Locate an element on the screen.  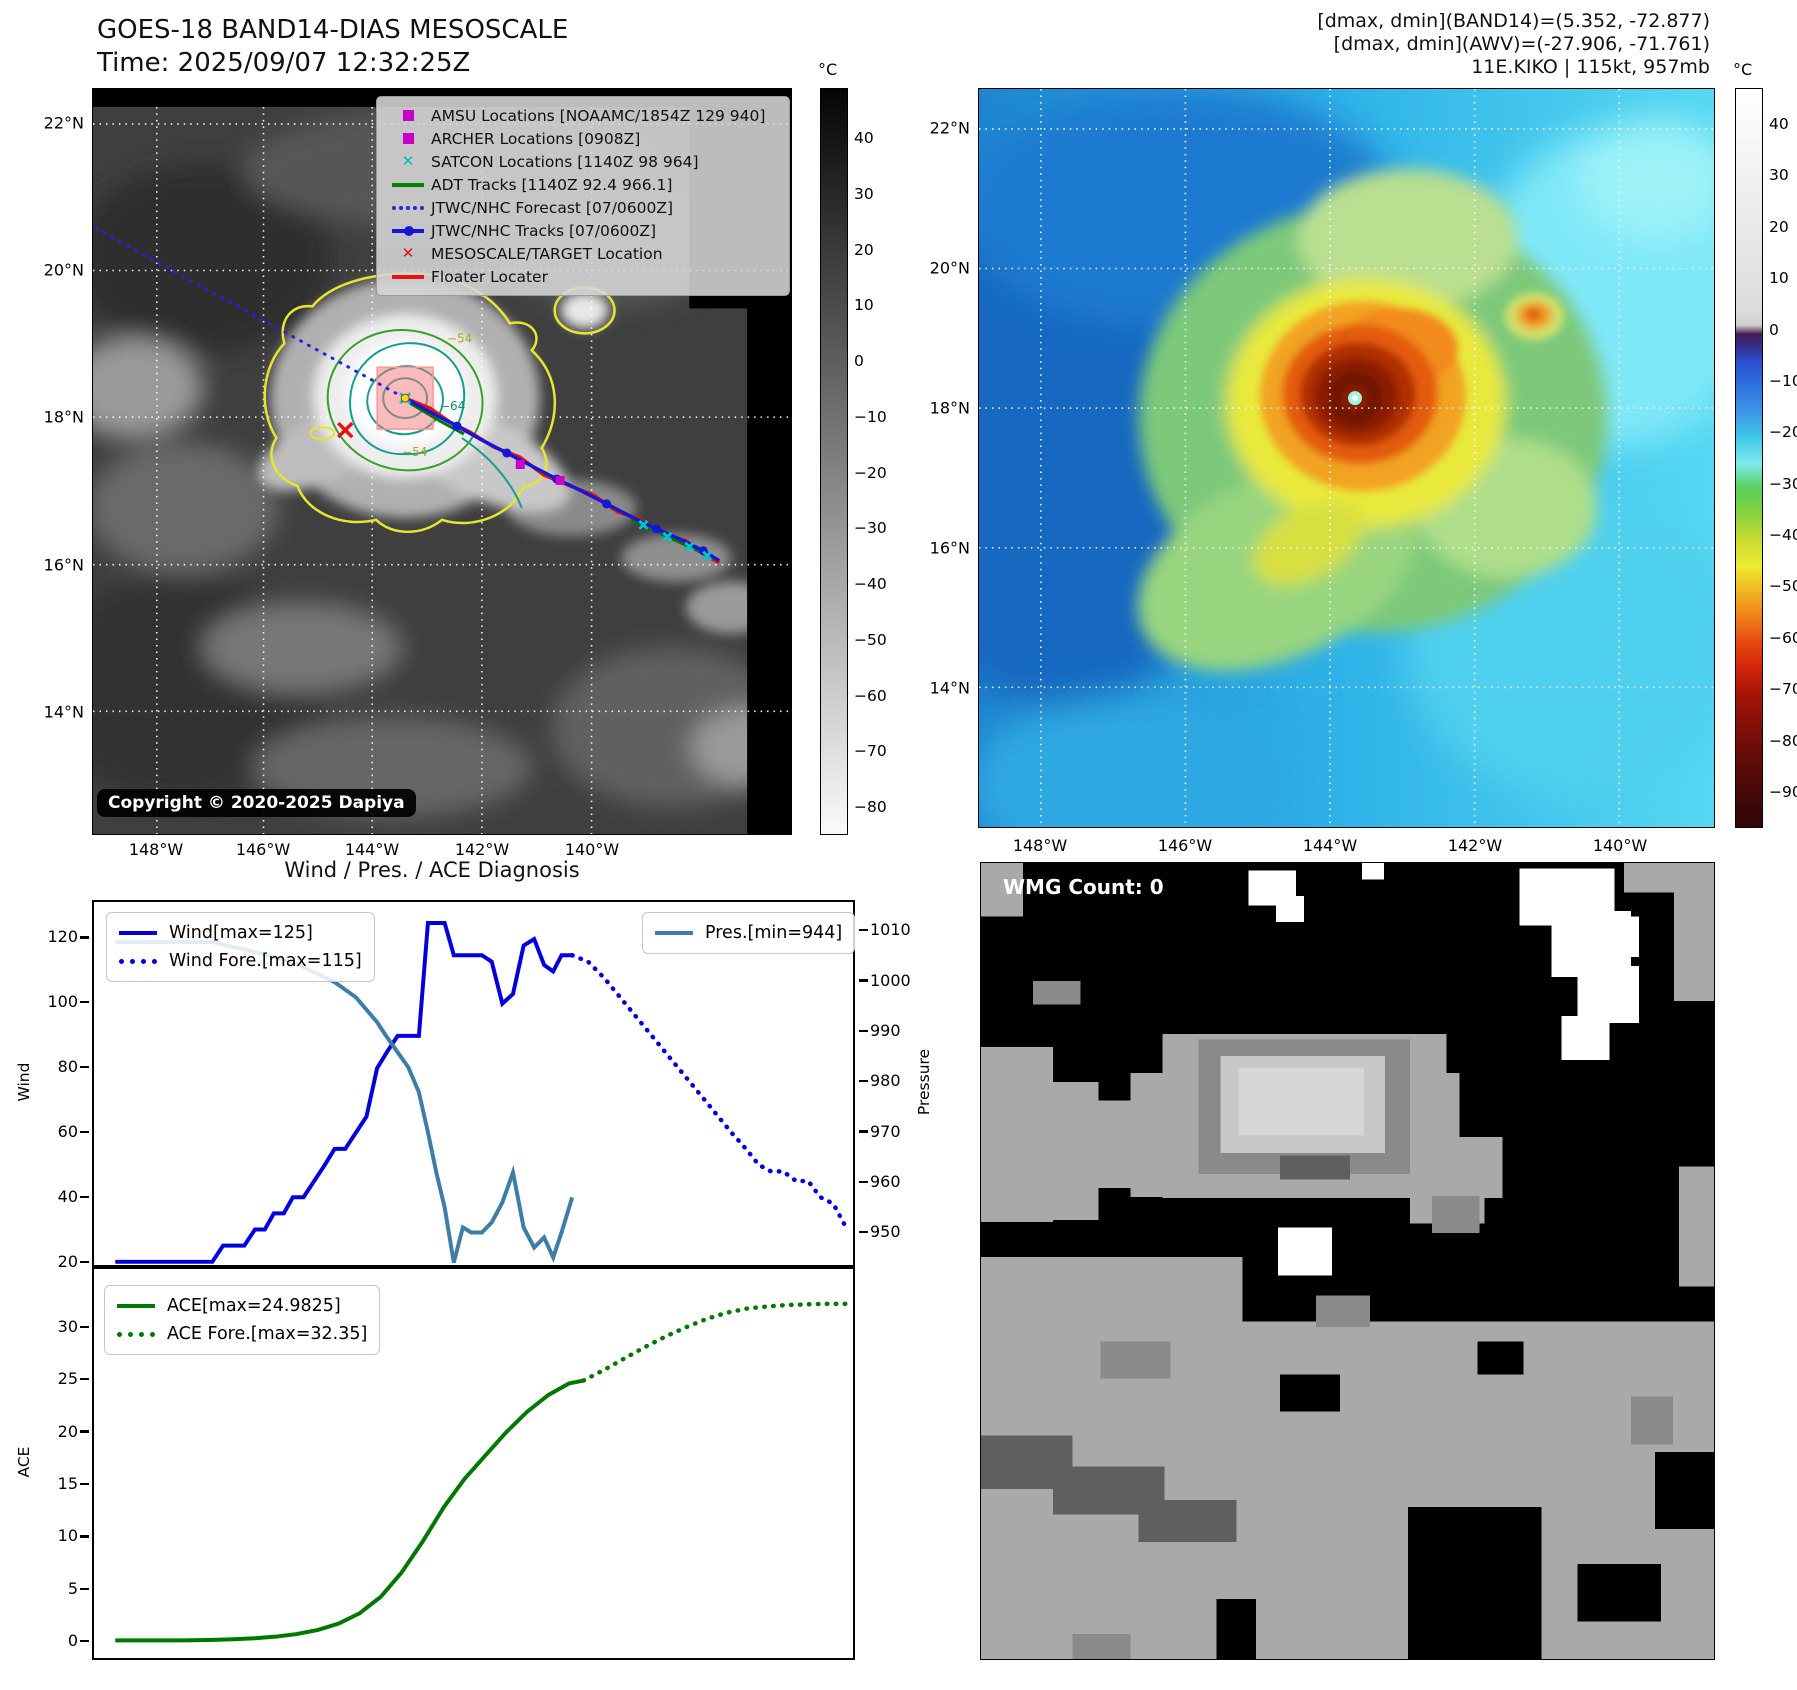
colorbar-tick-label: −60 is located at coordinates (870, 695).